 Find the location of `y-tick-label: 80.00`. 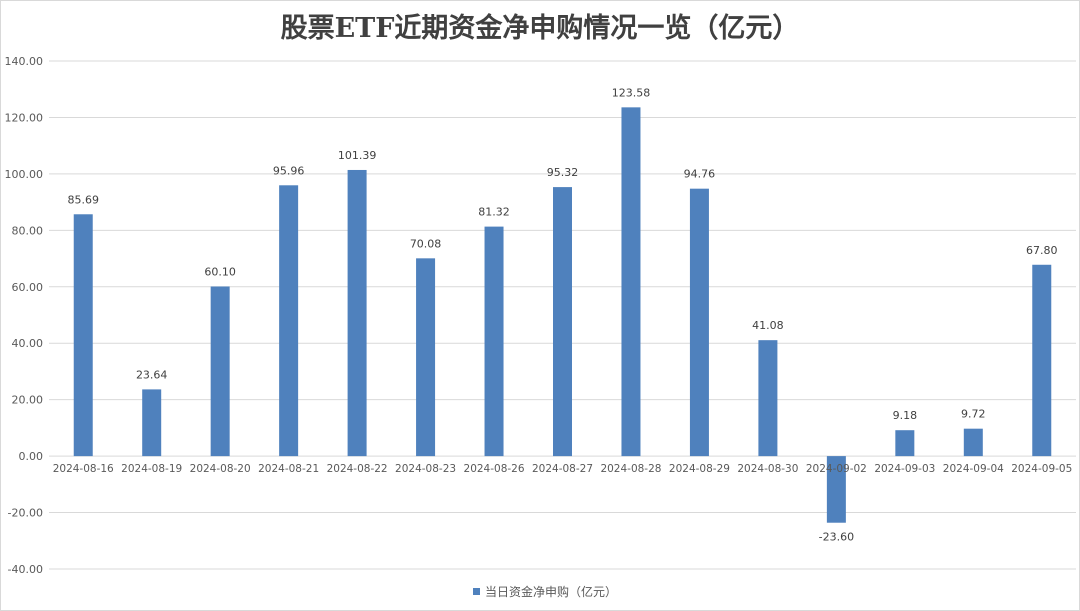

y-tick-label: 80.00 is located at coordinates (28, 230).